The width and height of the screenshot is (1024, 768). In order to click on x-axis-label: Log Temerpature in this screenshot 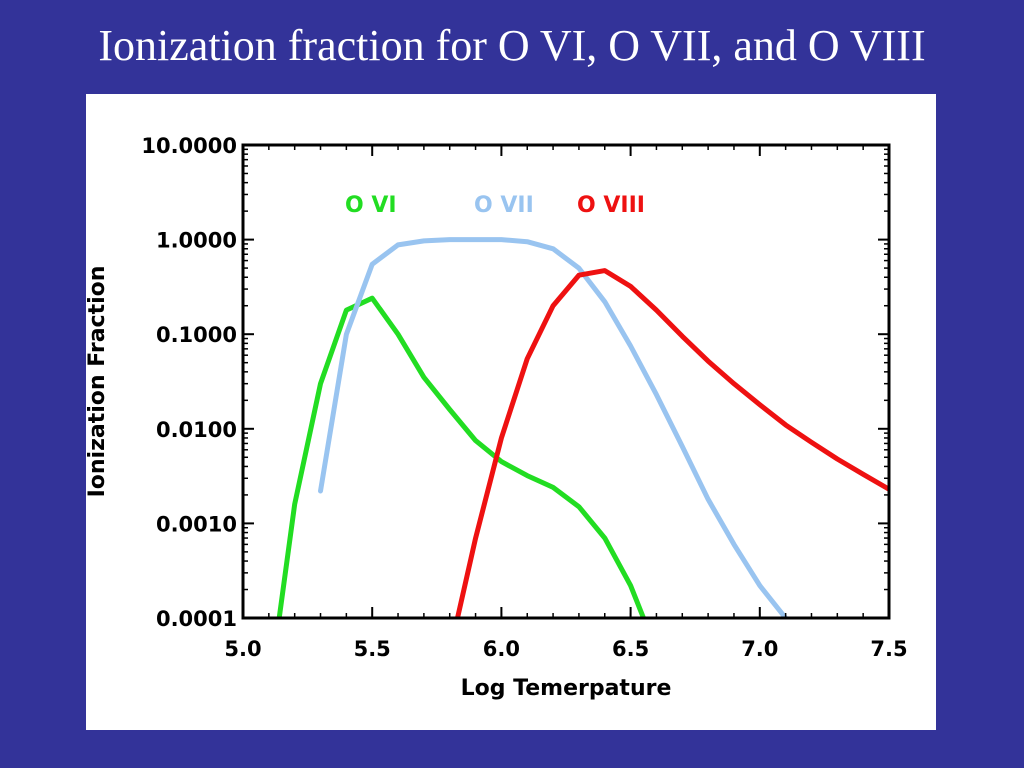, I will do `click(566, 688)`.